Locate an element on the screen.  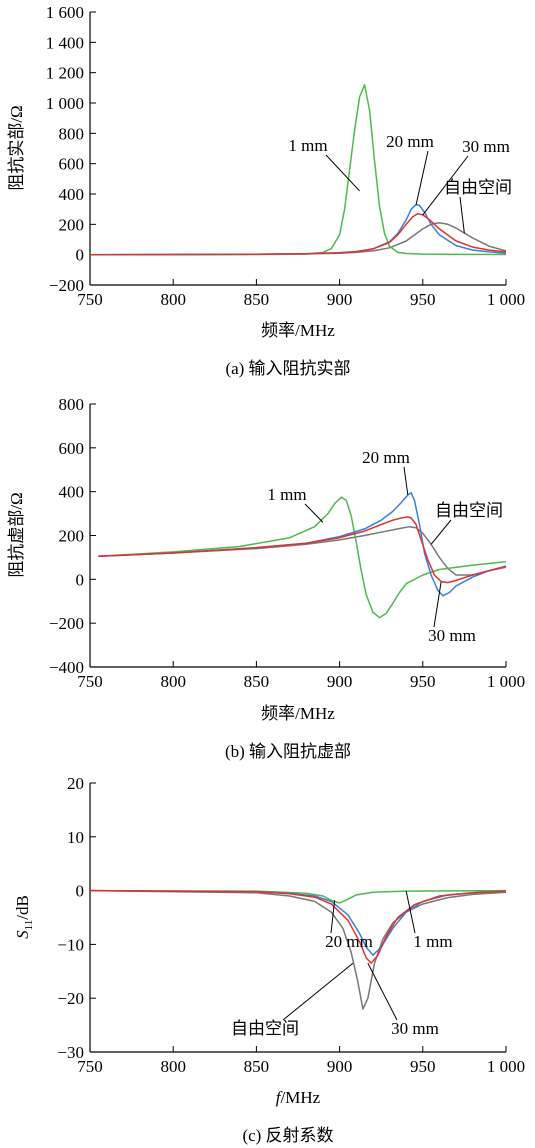
y-tick-label: 10 is located at coordinates (75, 837).